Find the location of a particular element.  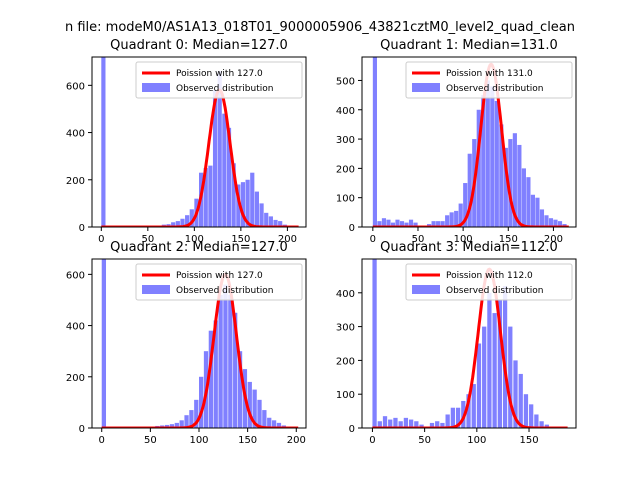

axes-frame is located at coordinates (469, 142).